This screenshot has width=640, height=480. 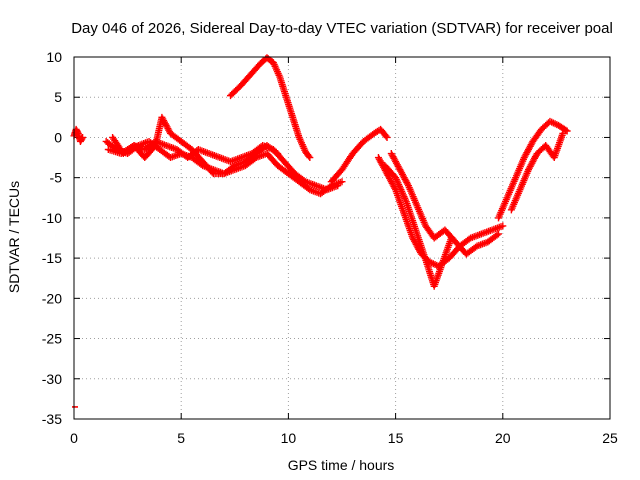 What do you see at coordinates (52, 419) in the screenshot?
I see `y-tick-label: -35` at bounding box center [52, 419].